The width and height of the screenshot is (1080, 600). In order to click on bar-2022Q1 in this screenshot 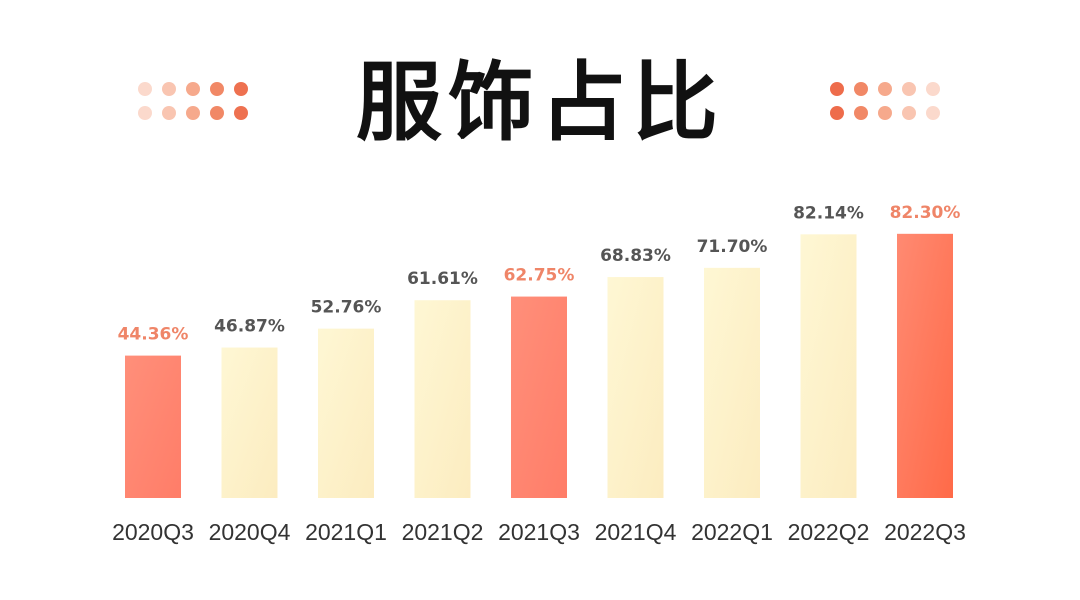, I will do `click(732, 382)`.